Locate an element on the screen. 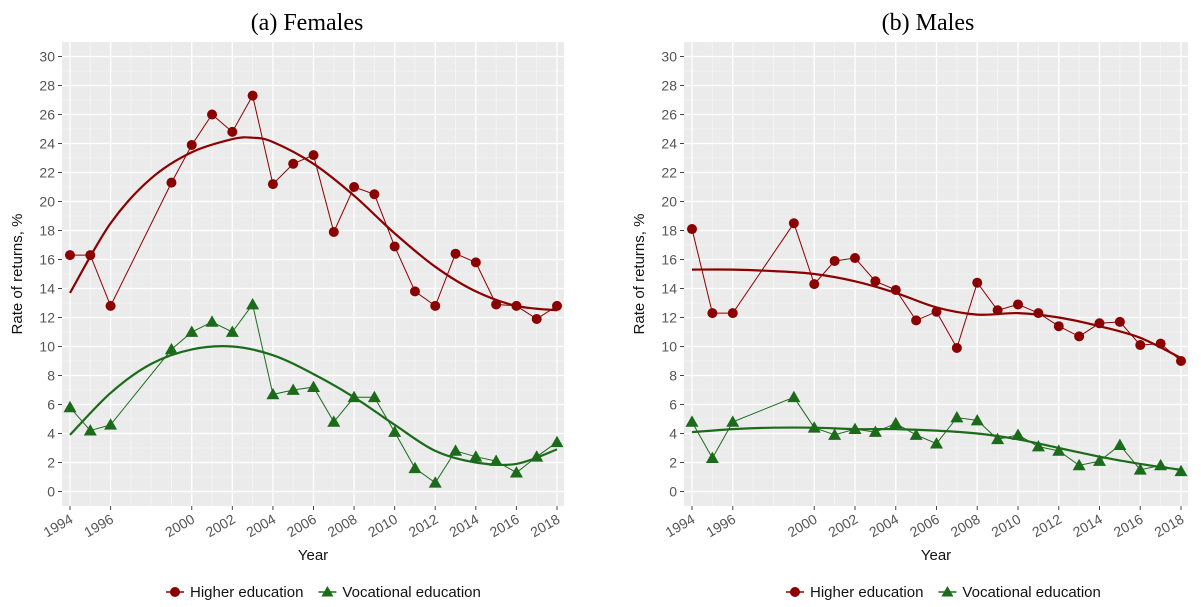  y-tick-label: 6 is located at coordinates (673, 405).